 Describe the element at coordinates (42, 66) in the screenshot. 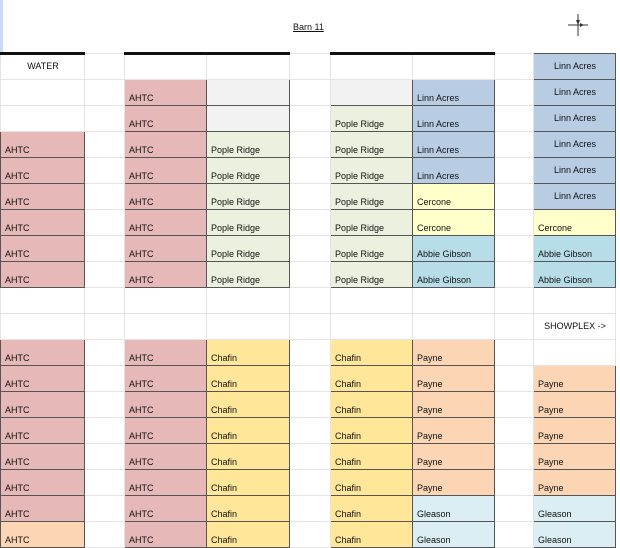

I see `grid-cell: WATER` at that location.